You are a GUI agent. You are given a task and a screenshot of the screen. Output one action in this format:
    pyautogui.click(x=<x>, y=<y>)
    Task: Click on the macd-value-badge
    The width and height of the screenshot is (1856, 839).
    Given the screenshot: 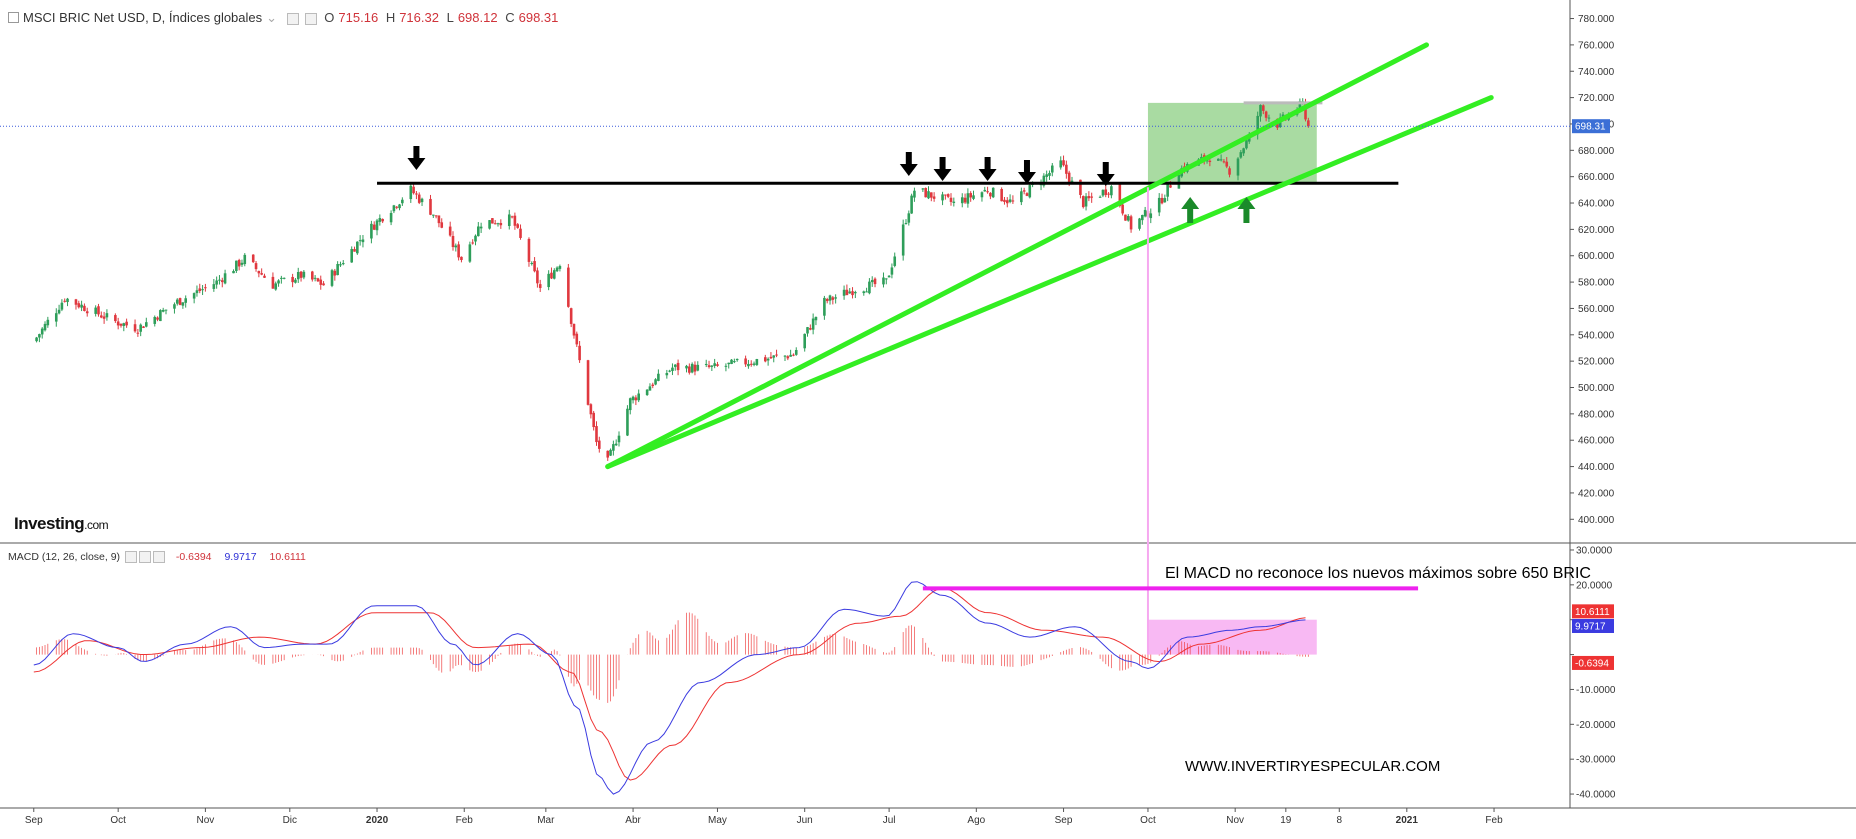 What is the action you would take?
    pyautogui.click(x=1593, y=611)
    